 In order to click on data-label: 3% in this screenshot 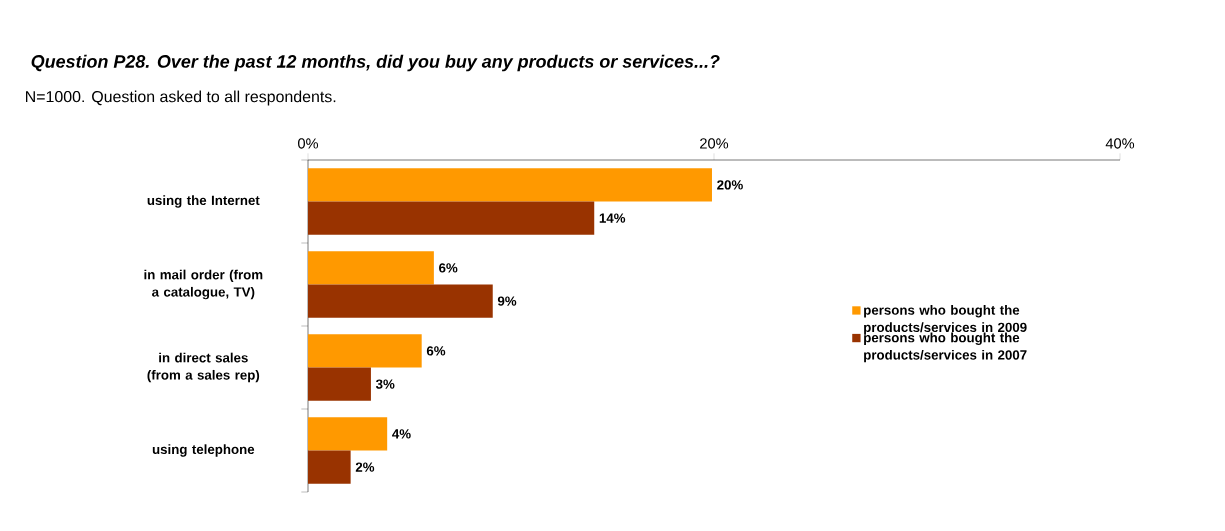, I will do `click(385, 384)`.